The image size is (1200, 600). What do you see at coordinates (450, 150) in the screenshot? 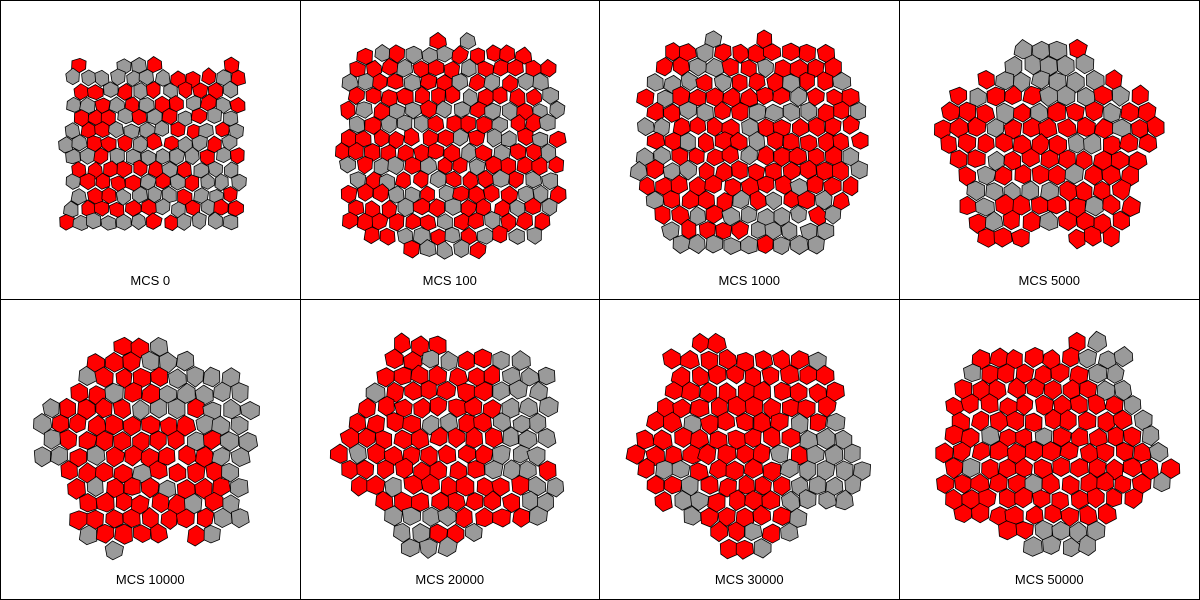
I see `panel-mcs-100: MCS 100` at bounding box center [450, 150].